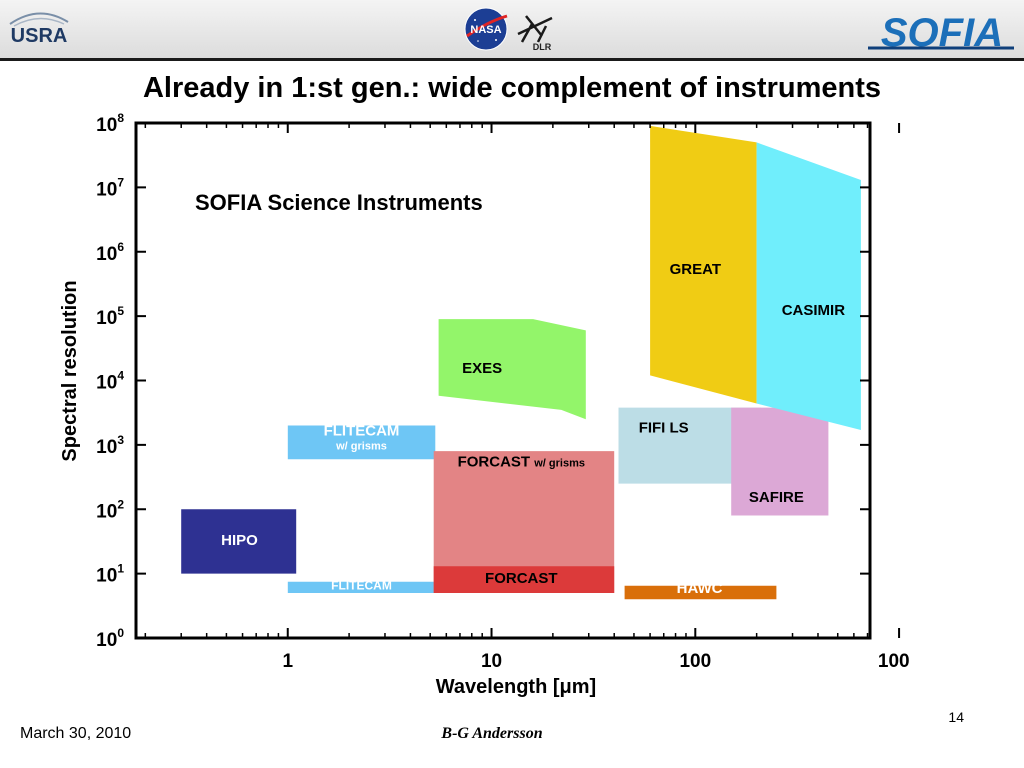  Describe the element at coordinates (110, 252) in the screenshot. I see `y-tick-label: 10⁶` at that location.